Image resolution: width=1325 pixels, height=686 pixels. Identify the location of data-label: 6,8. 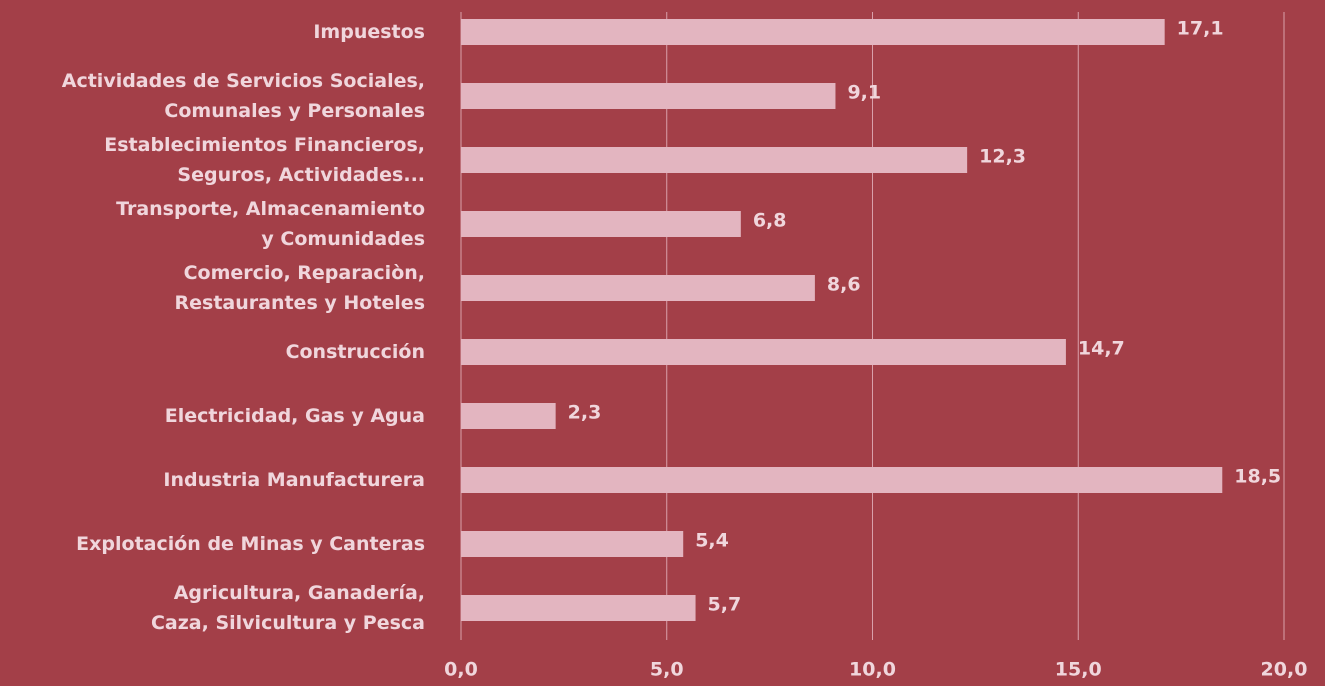
(770, 221).